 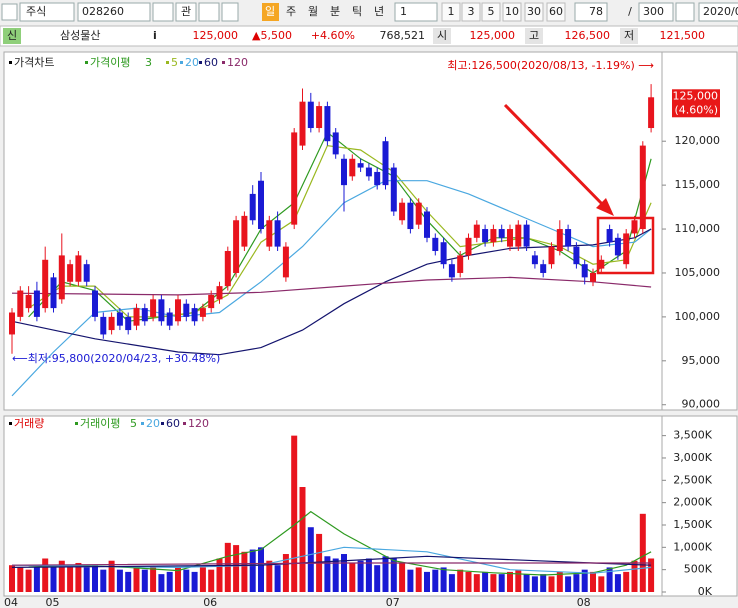 I want to click on period-button: 주, so click(x=291, y=11).